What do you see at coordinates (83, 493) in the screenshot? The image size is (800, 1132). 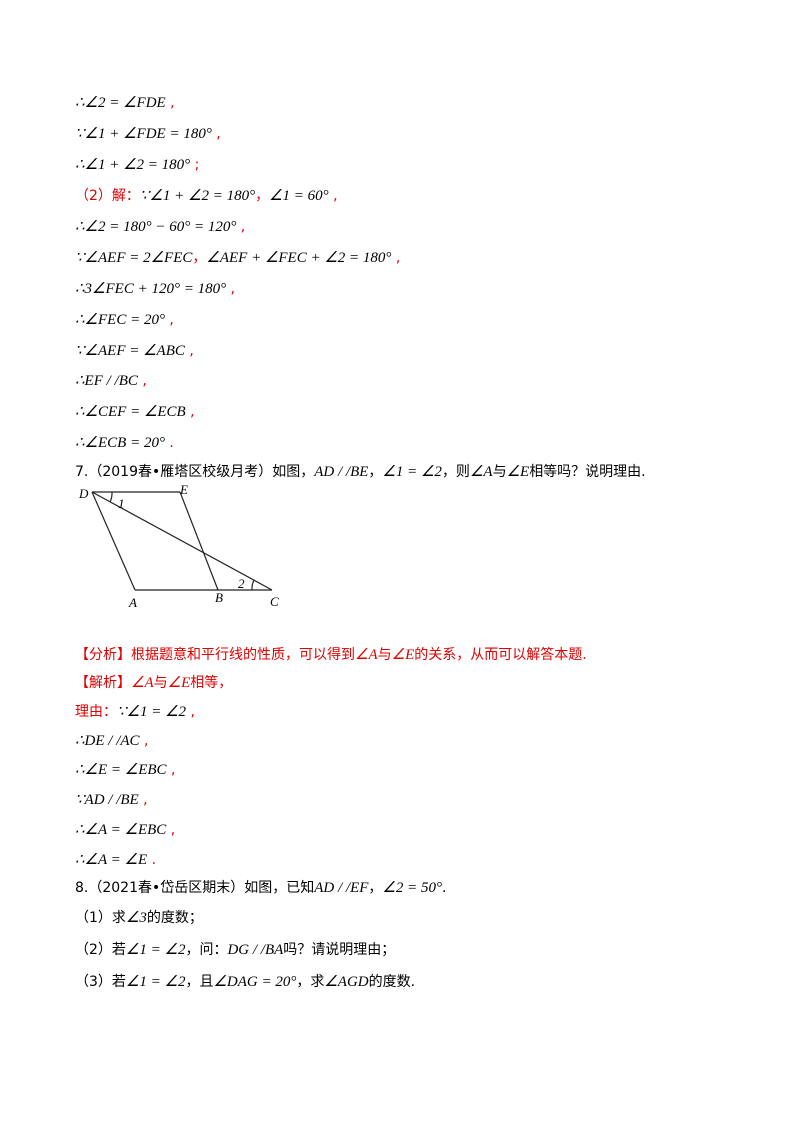 I see `point-label: D` at bounding box center [83, 493].